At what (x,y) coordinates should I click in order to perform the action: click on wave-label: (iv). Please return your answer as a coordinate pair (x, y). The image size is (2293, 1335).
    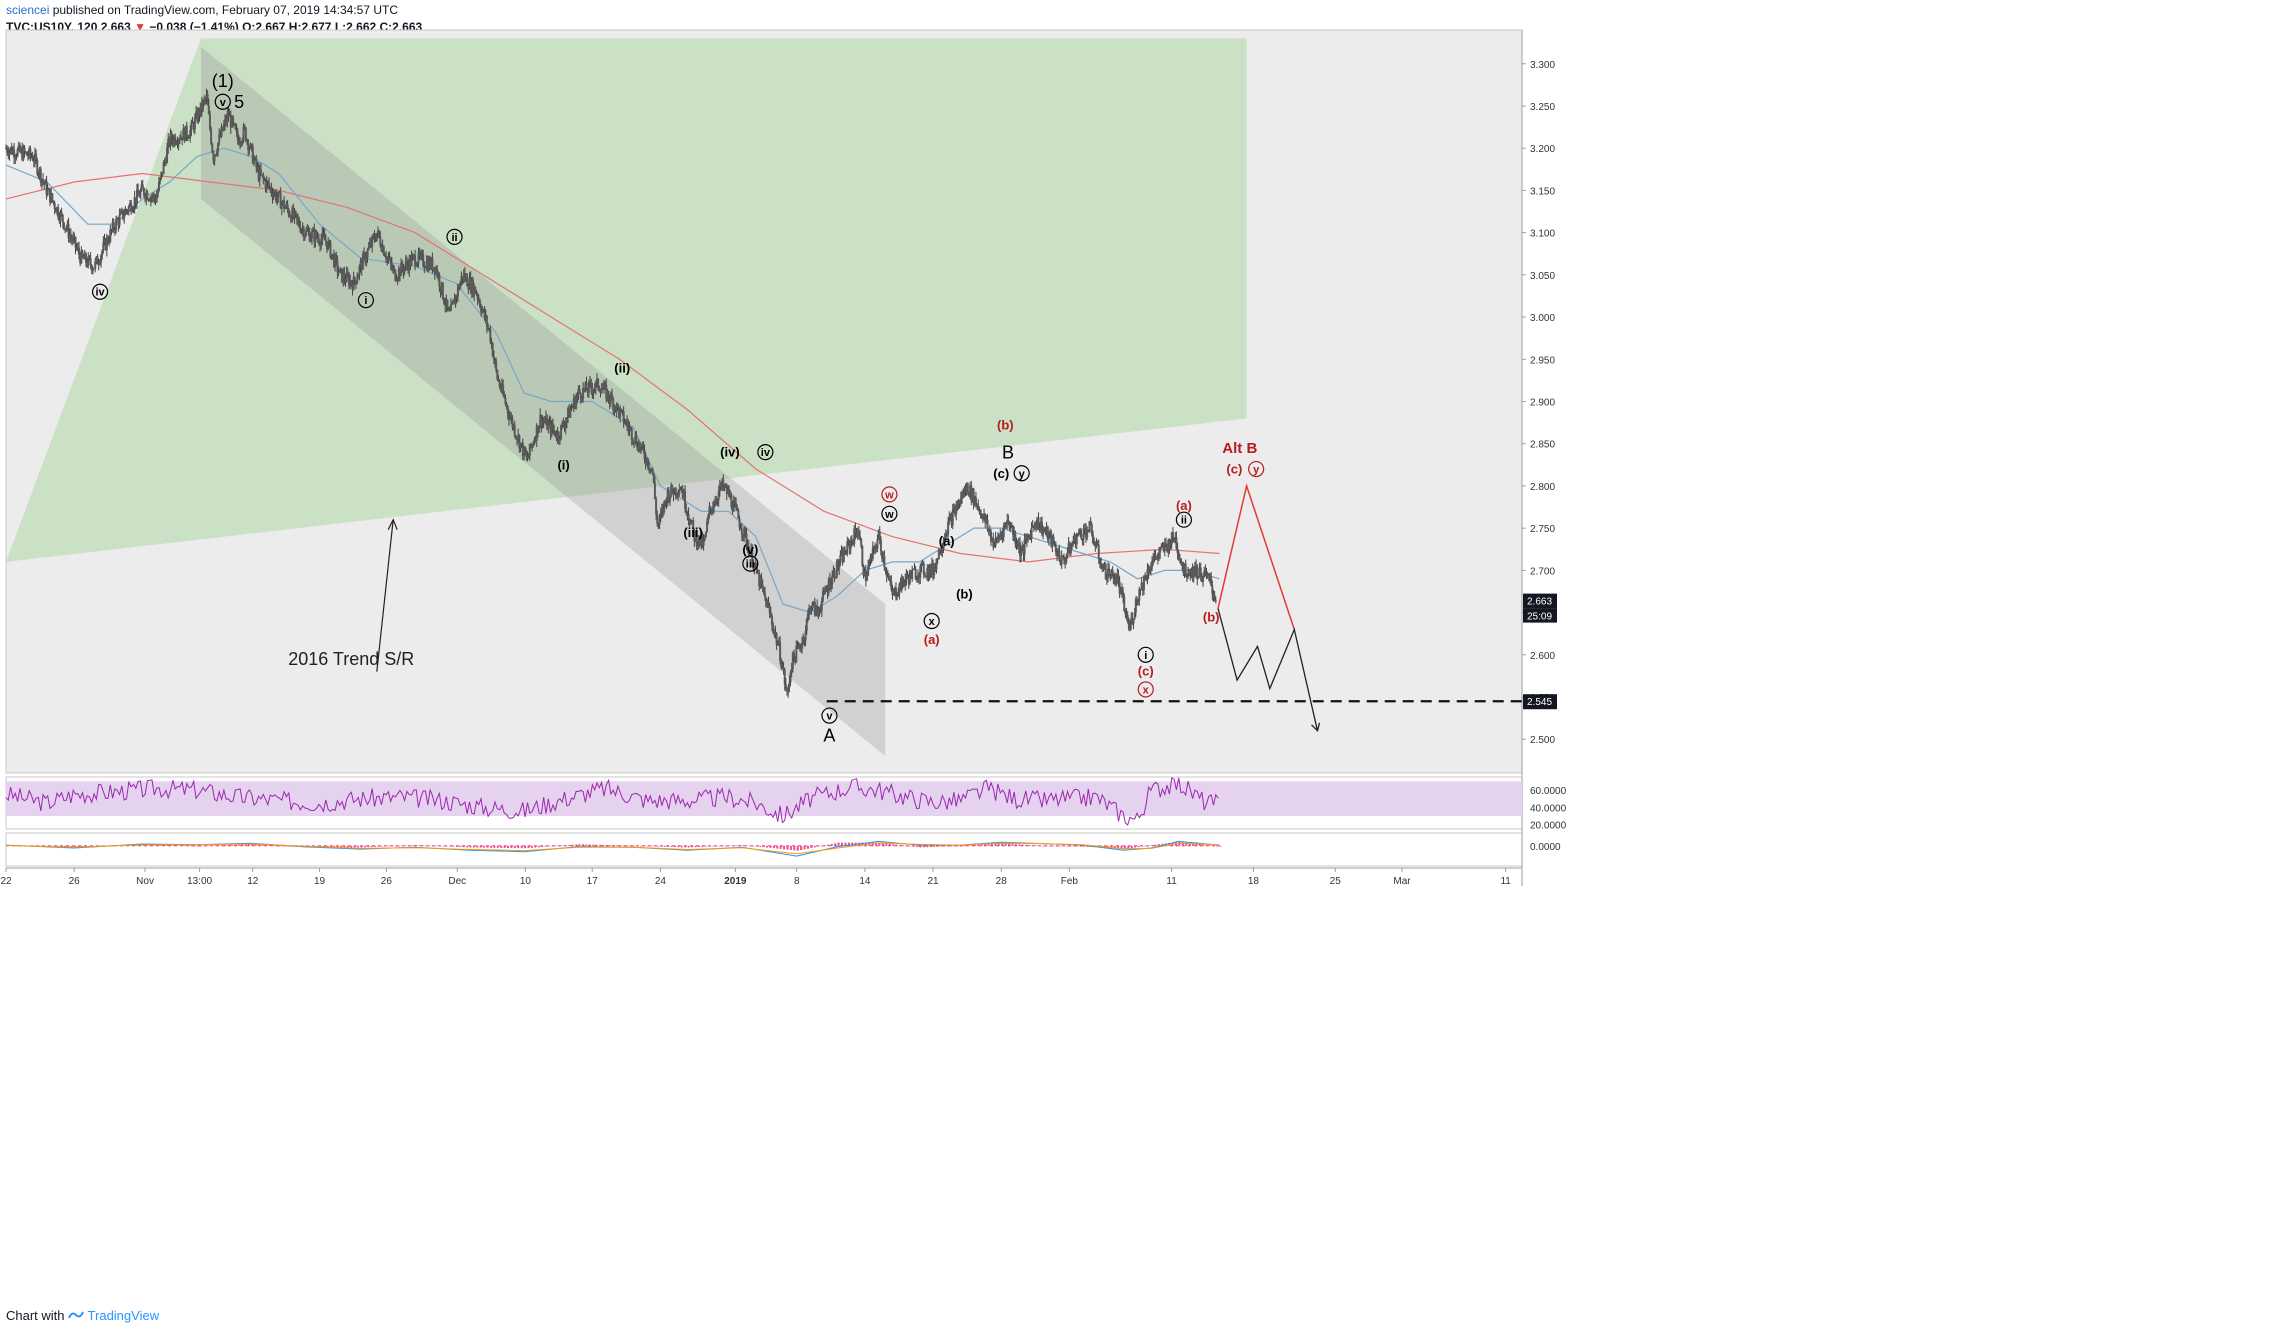
    Looking at the image, I should click on (730, 452).